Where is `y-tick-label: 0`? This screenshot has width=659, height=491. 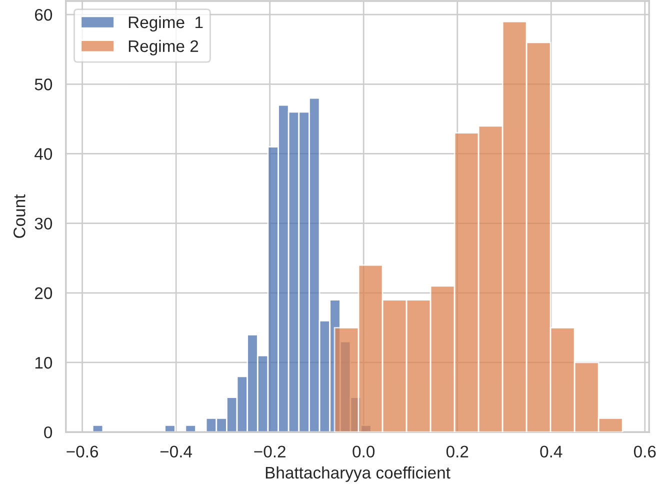 y-tick-label: 0 is located at coordinates (48, 432).